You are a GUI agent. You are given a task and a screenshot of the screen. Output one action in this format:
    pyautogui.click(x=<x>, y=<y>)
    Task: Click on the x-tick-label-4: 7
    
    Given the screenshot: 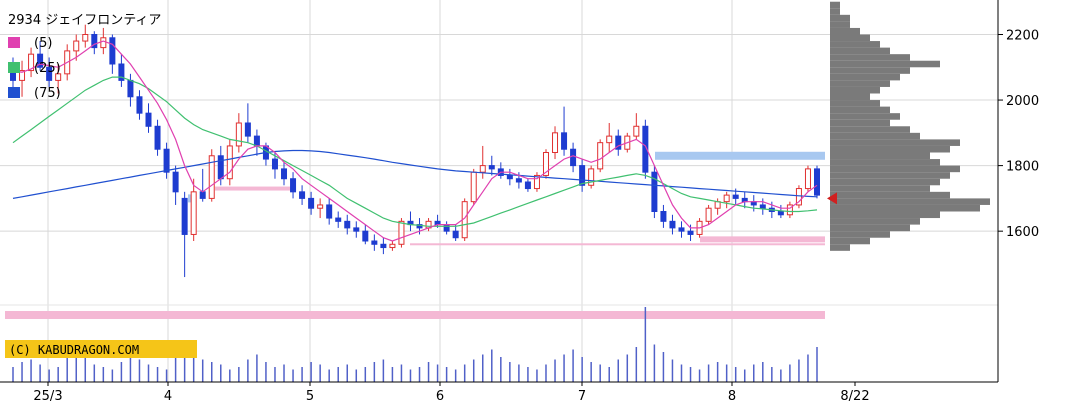 What is the action you would take?
    pyautogui.click(x=582, y=396)
    